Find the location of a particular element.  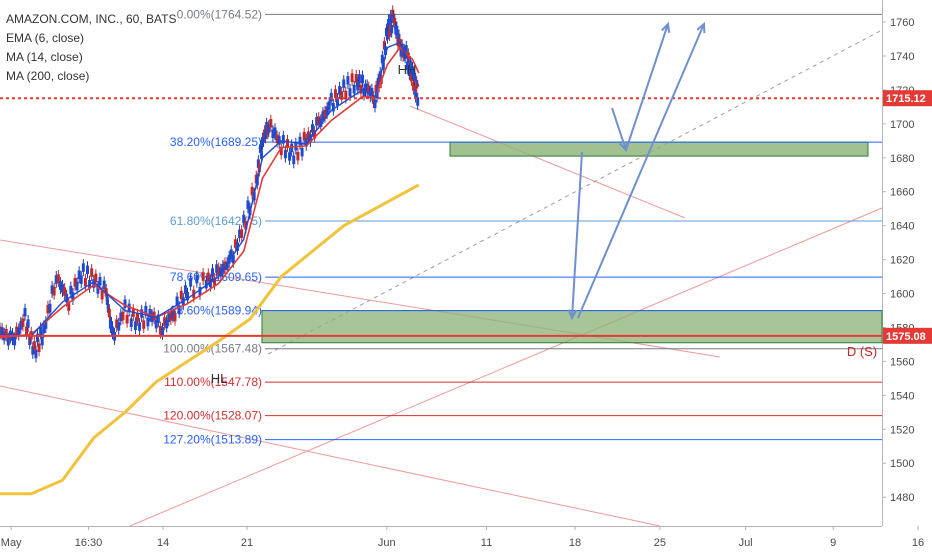

arrow-up-from-demand is located at coordinates (641, 171).